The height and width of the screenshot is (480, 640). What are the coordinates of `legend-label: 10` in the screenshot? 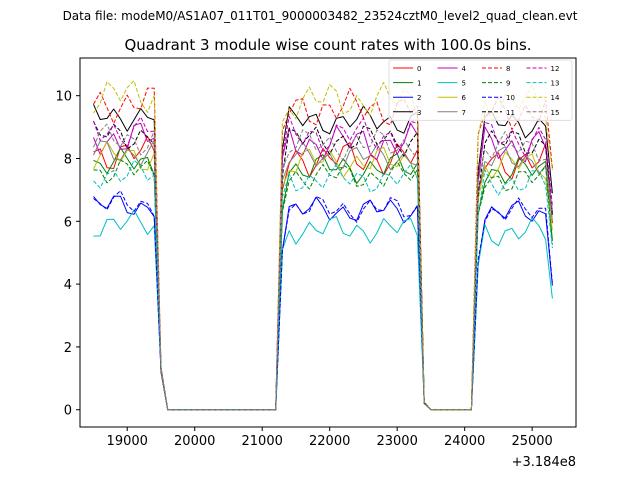 It's located at (510, 98).